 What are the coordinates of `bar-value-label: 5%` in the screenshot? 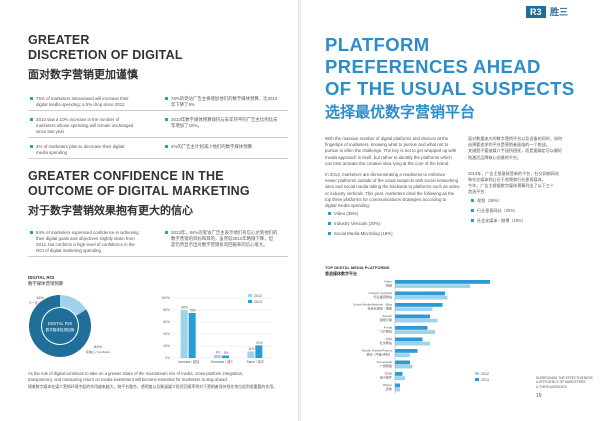 It's located at (226, 353).